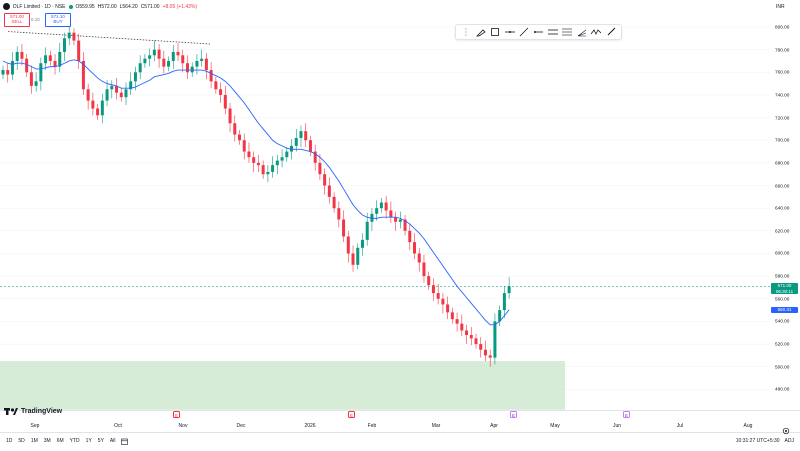 This screenshot has width=800, height=451. I want to click on date-range-icon, so click(124, 442).